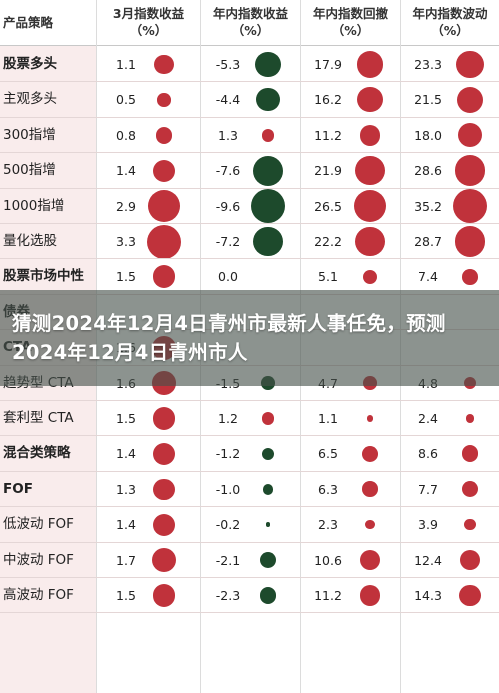  What do you see at coordinates (29, 170) in the screenshot?
I see `strategy-name: 500指增` at bounding box center [29, 170].